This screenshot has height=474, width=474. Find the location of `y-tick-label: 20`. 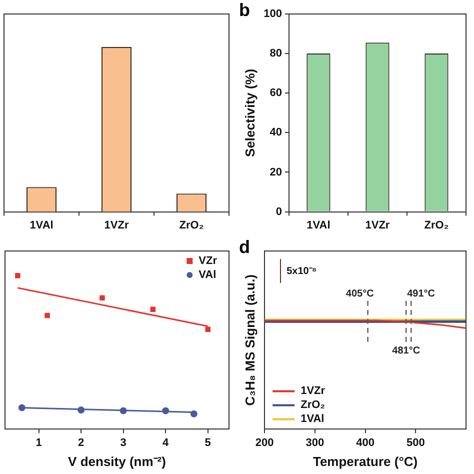

y-tick-label: 20 is located at coordinates (276, 172).